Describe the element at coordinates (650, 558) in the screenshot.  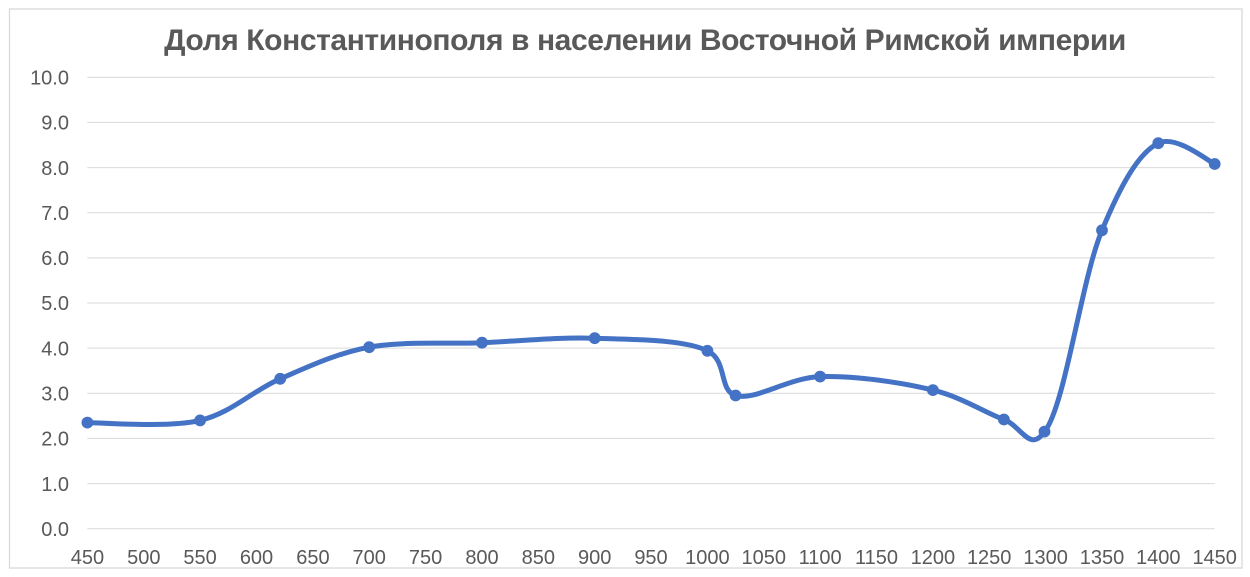
I see `svg-text: 950` at that location.